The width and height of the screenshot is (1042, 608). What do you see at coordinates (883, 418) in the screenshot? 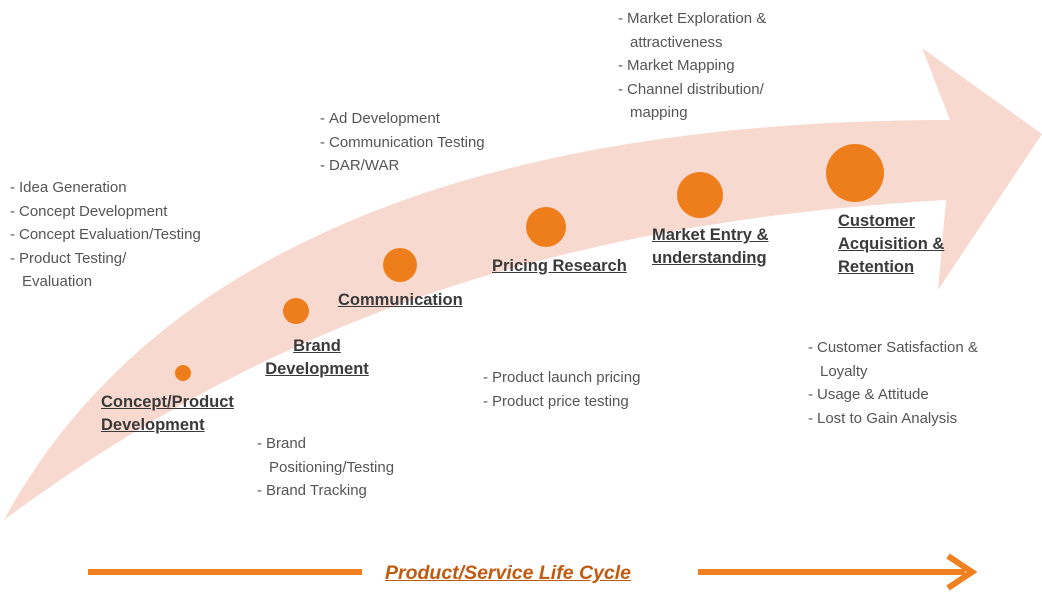
I see `bullet-item: - Lost to Gain Analysis` at bounding box center [883, 418].